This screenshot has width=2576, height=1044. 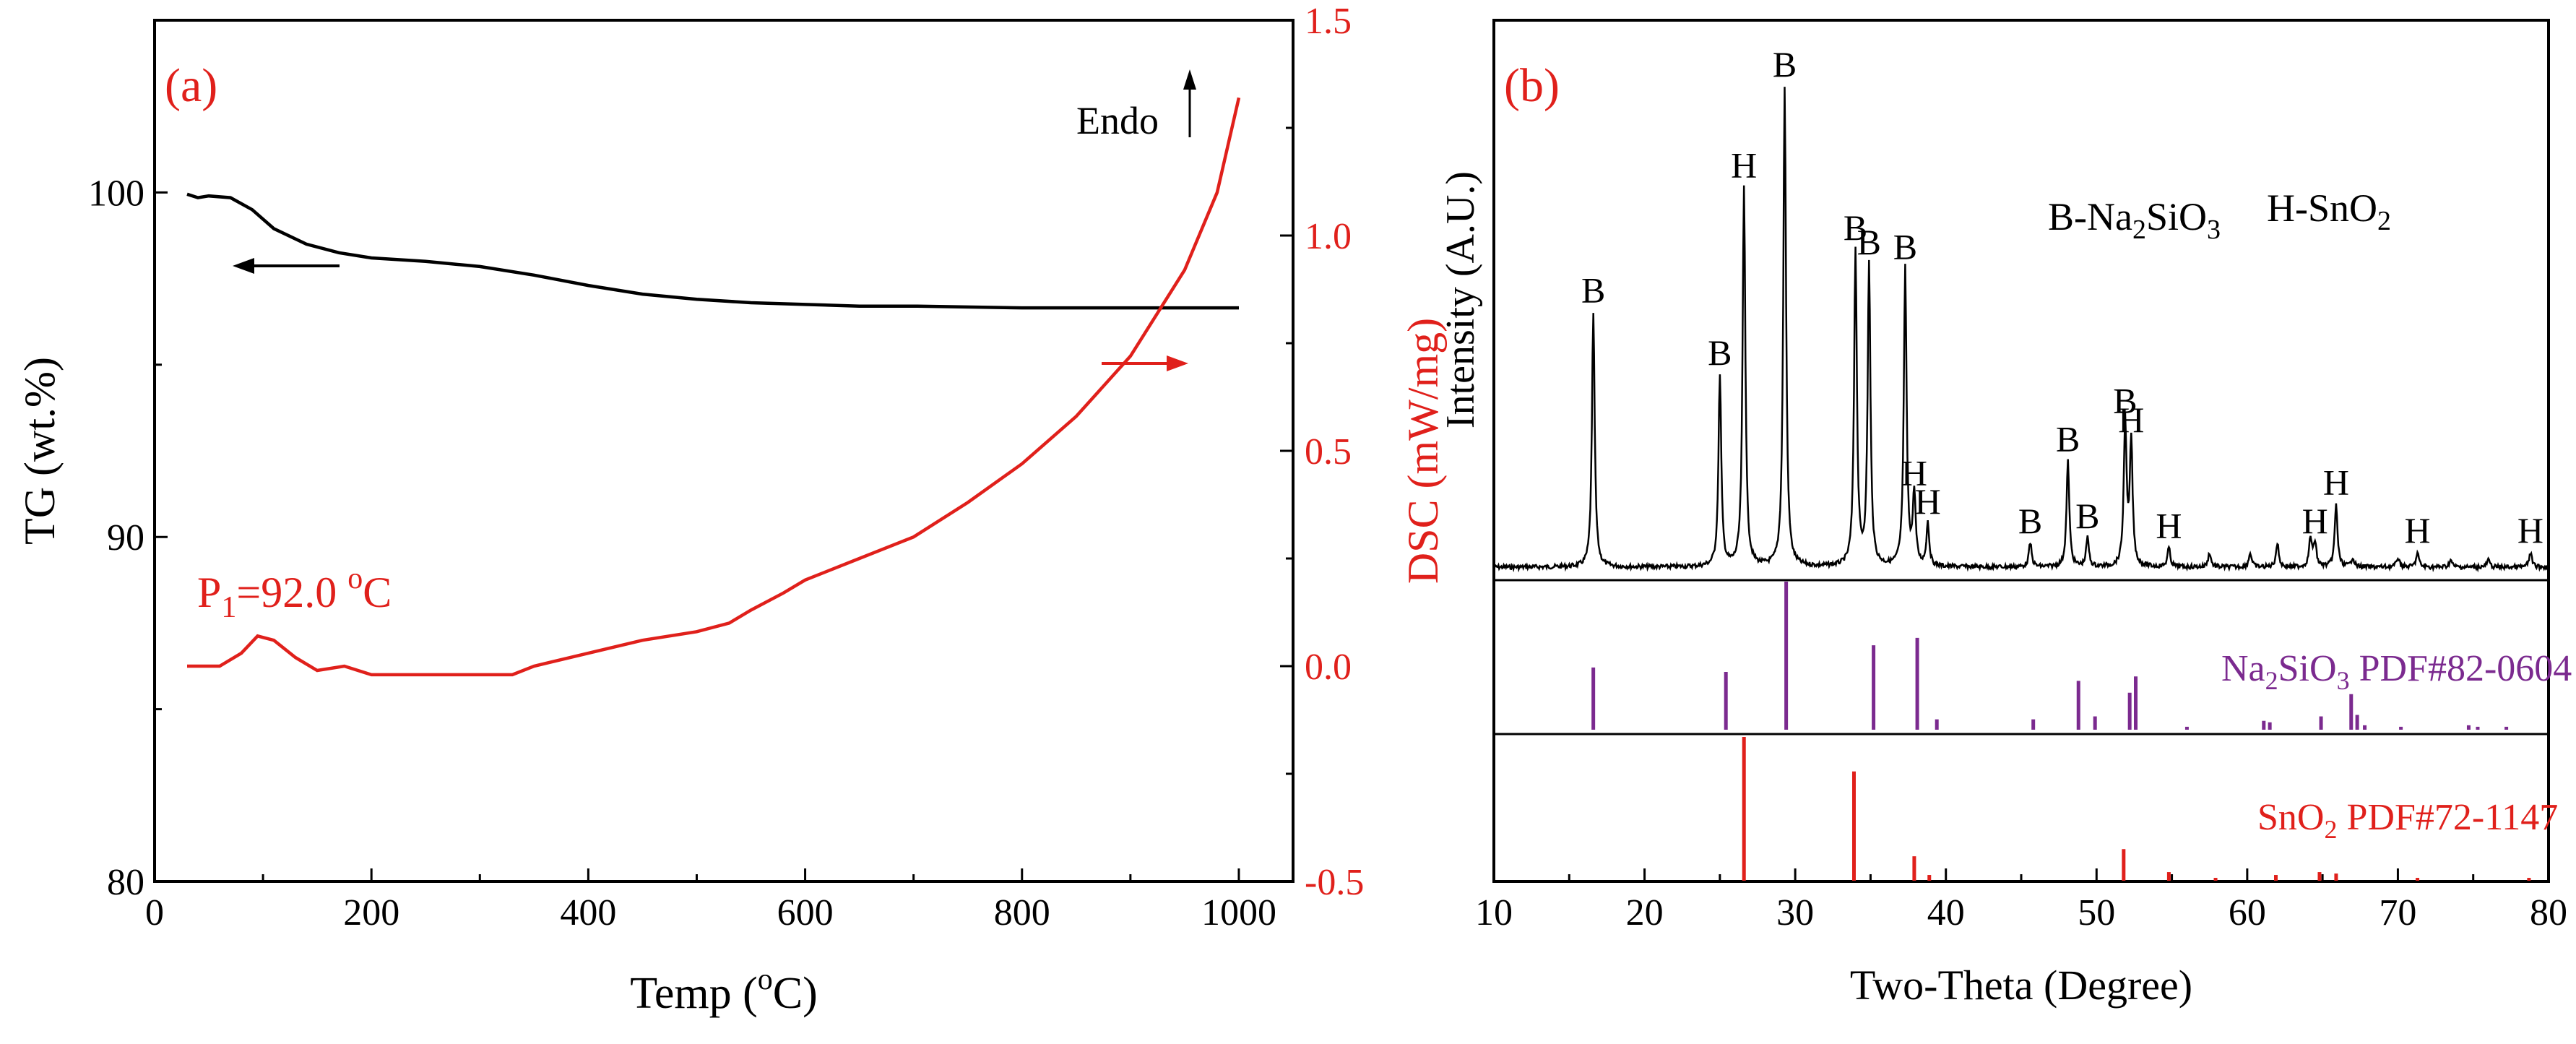 What do you see at coordinates (40, 451) in the screenshot?
I see `panel-a-left-axis-title: TG (wt.%)` at bounding box center [40, 451].